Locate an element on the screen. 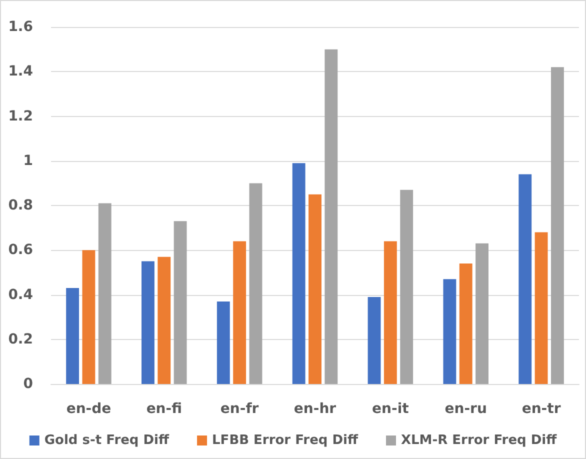 This screenshot has height=459, width=586. y-tick-label: 0.6 is located at coordinates (20, 250).